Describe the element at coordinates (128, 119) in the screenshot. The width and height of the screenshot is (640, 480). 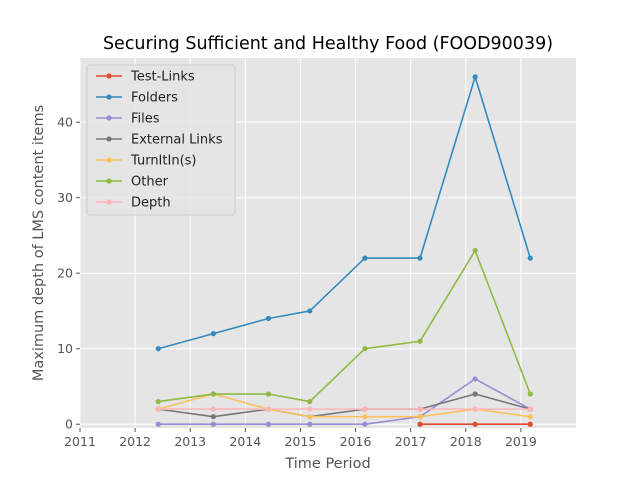
I see `legend-item-files: Files` at that location.